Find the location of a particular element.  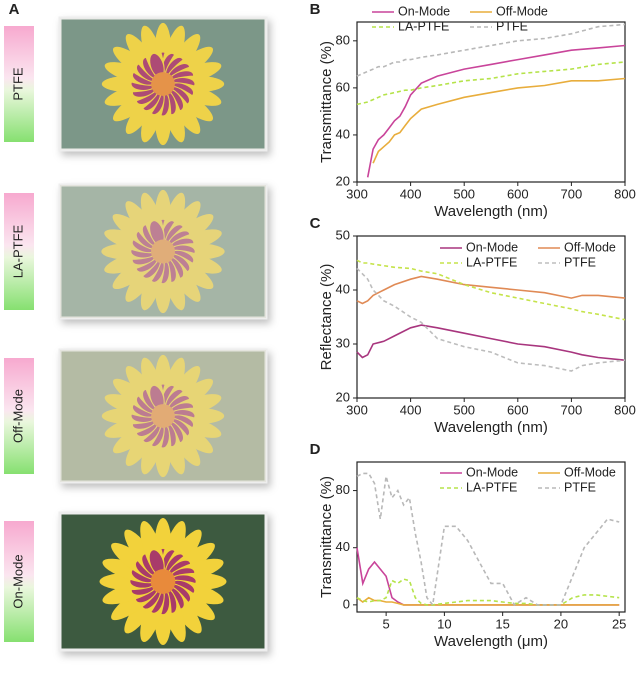

x-tick-label: 15 is located at coordinates (502, 623).